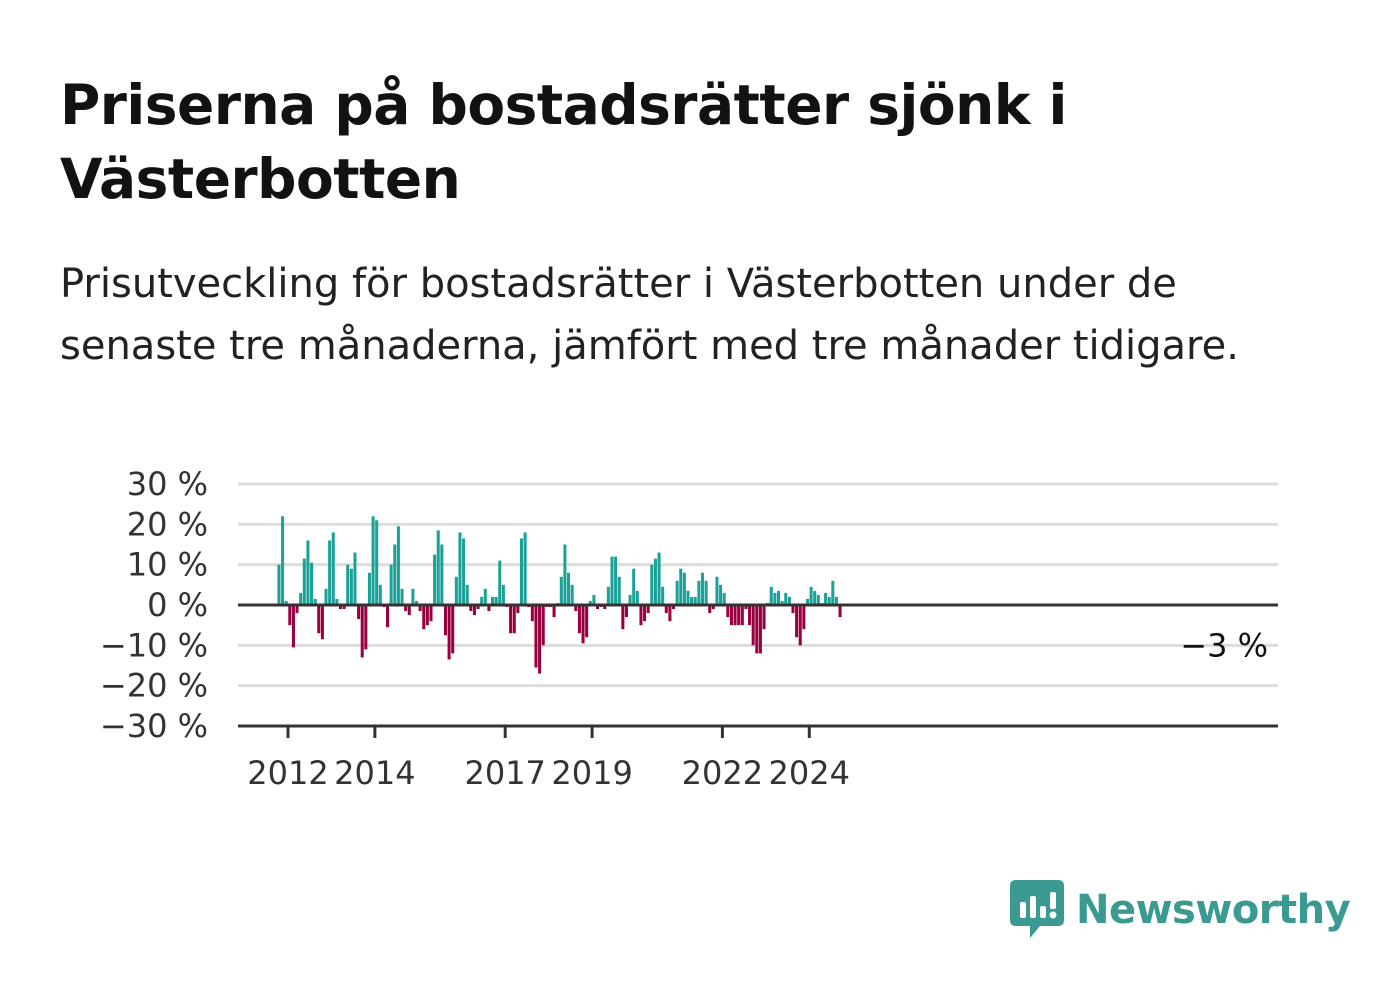  What do you see at coordinates (167, 524) in the screenshot?
I see `y-tick-label: 20 %` at bounding box center [167, 524].